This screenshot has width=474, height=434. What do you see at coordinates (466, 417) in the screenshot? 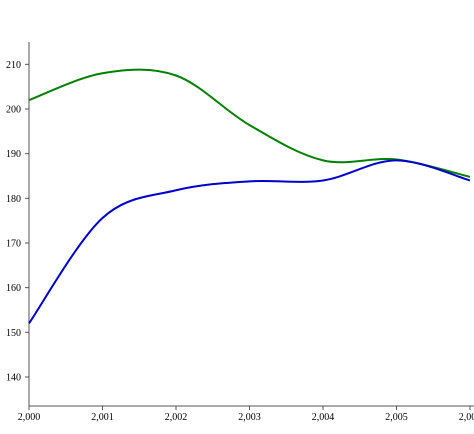
I see `x-tick-label: 2,006` at bounding box center [466, 417].